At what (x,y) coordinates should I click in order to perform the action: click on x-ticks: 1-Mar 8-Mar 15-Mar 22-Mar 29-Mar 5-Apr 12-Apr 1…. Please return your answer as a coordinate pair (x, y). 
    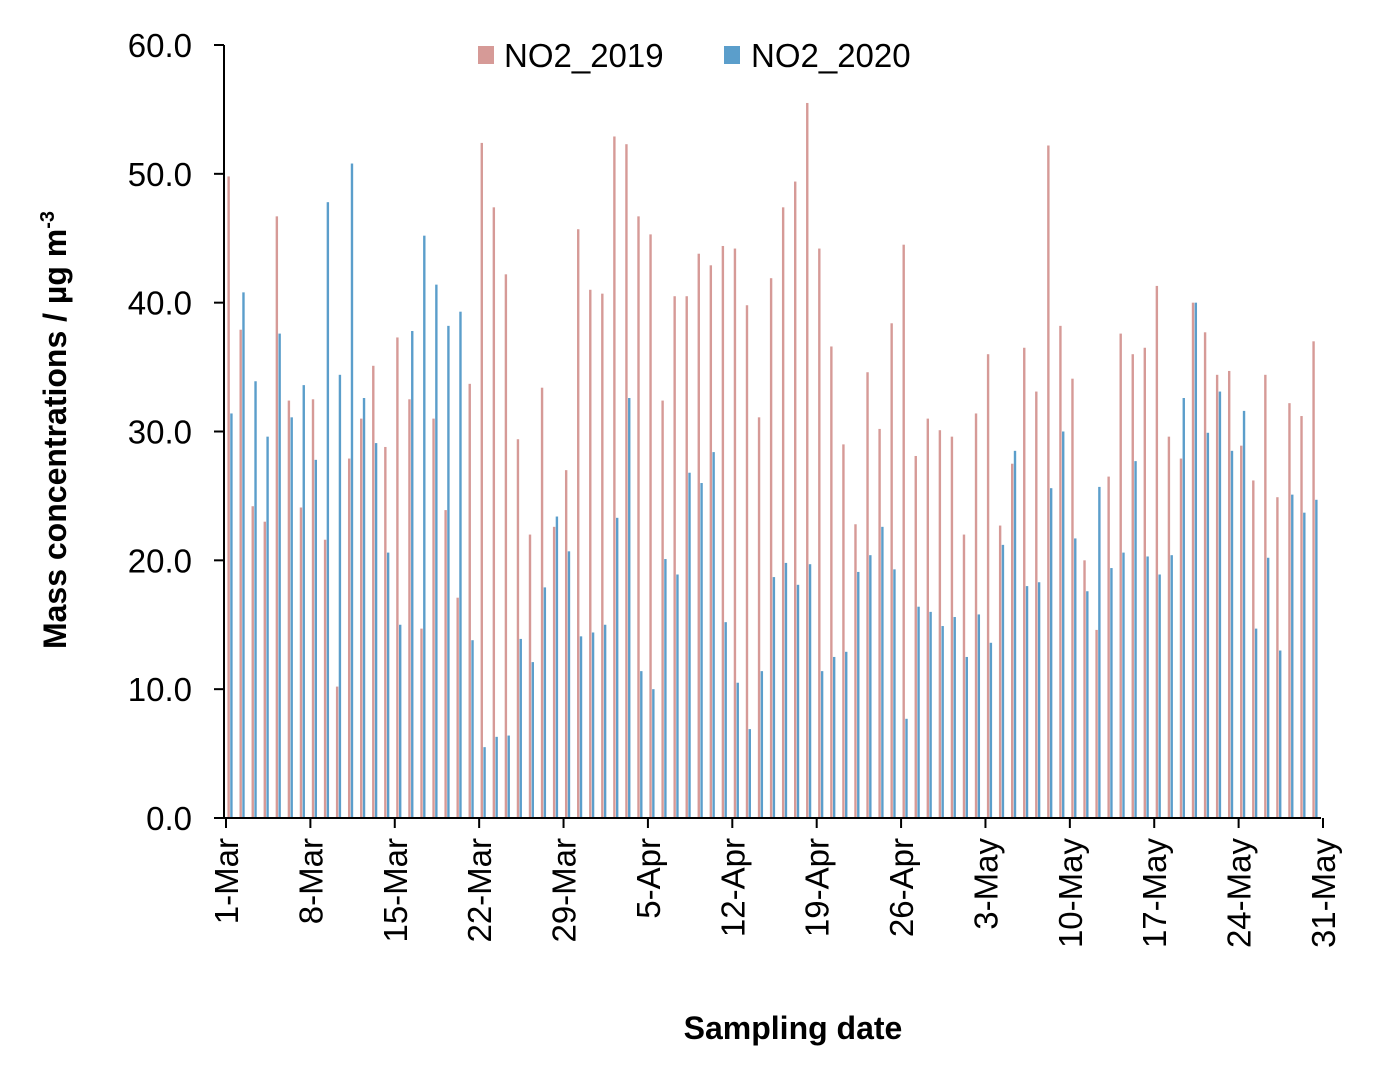
    Looking at the image, I should click on (775, 883).